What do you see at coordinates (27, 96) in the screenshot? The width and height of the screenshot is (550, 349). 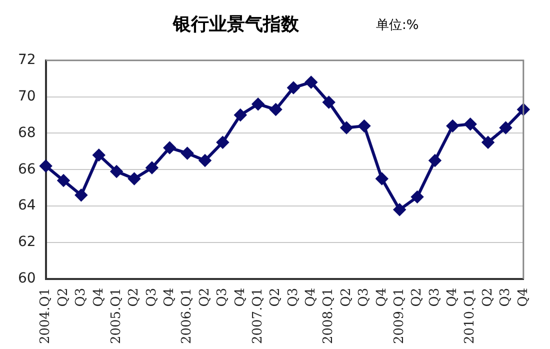 I see `y-tick-label: 70` at bounding box center [27, 96].